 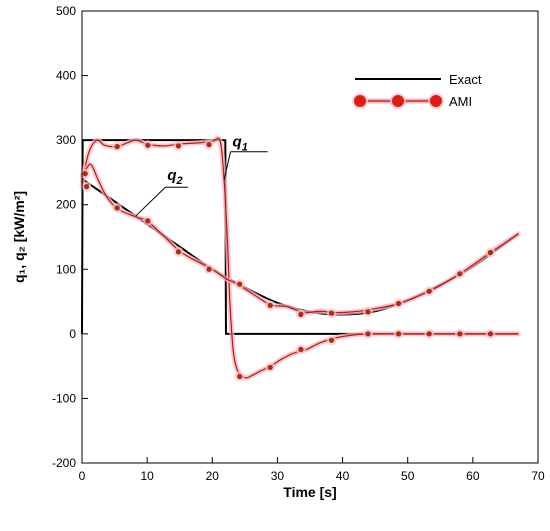 What do you see at coordinates (72, 334) in the screenshot?
I see `y-tick-label: 0` at bounding box center [72, 334].